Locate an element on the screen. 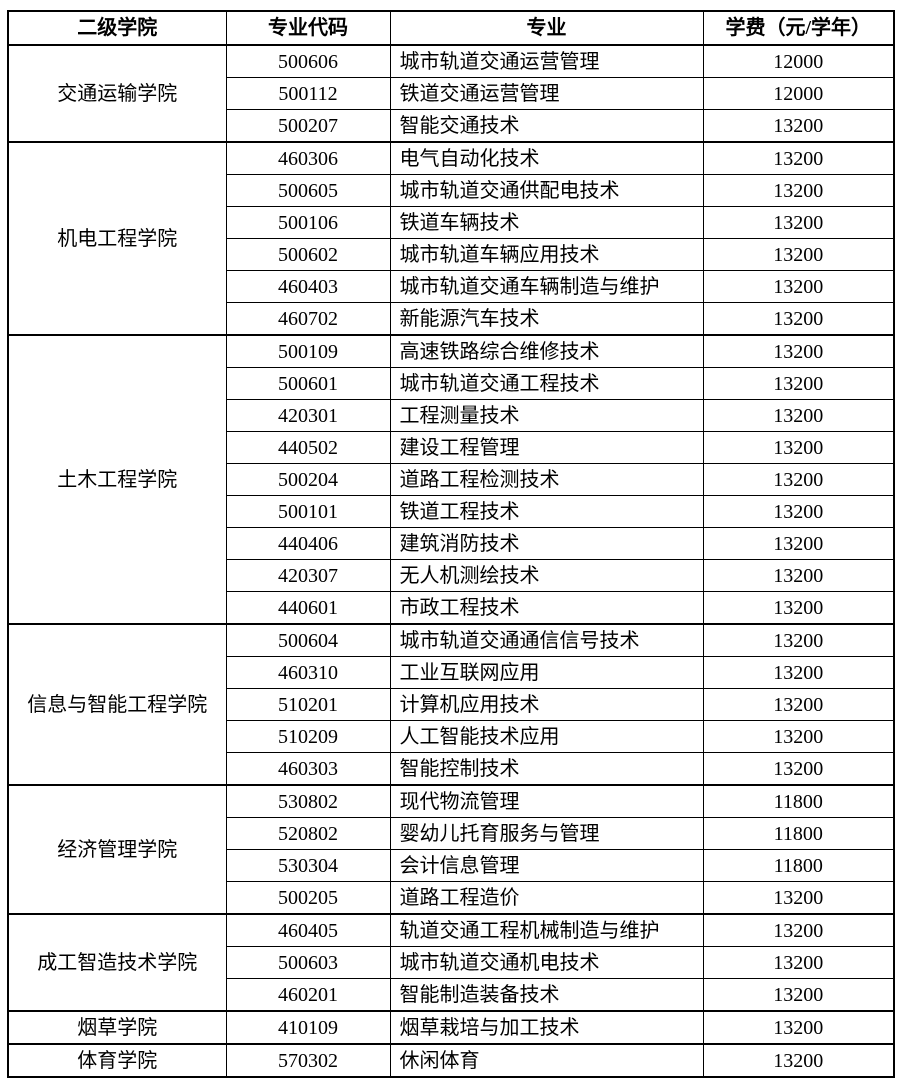 The image size is (900, 1084). college-cell: 信息与智能工程学院 is located at coordinates (117, 704).